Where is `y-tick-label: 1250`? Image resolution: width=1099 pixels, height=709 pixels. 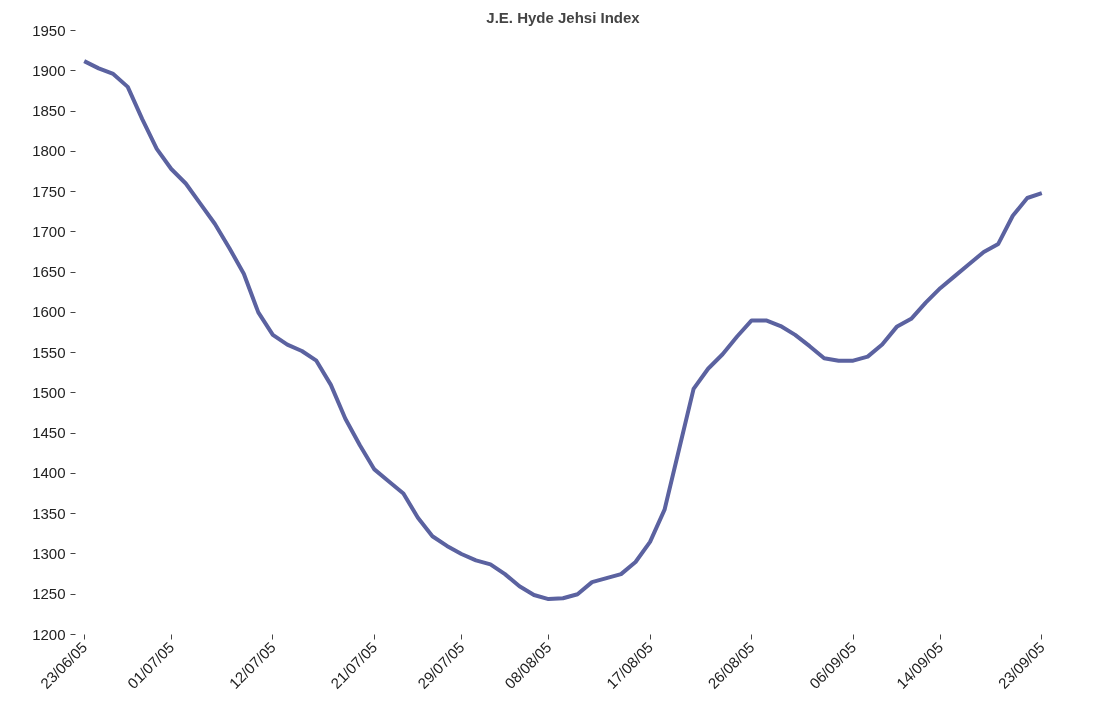
y-tick-label: 1250 is located at coordinates (49, 594).